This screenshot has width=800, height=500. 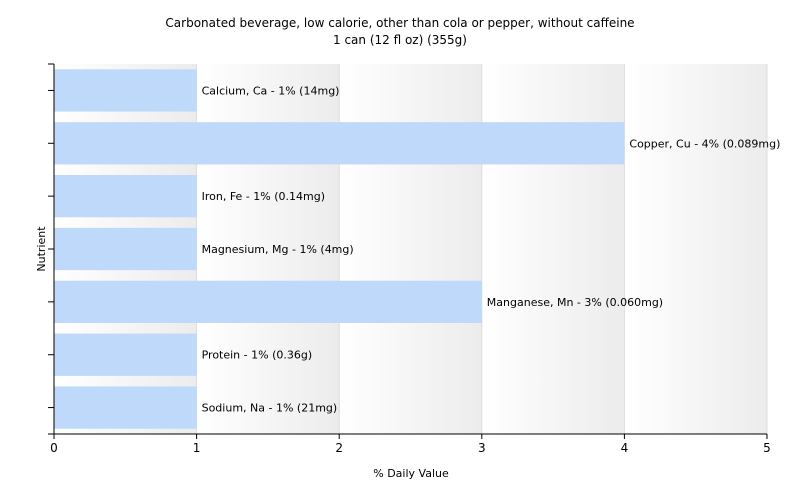 What do you see at coordinates (575, 302) in the screenshot?
I see `bar-label: Manganese, Mn - 3% (0.060mg)` at bounding box center [575, 302].